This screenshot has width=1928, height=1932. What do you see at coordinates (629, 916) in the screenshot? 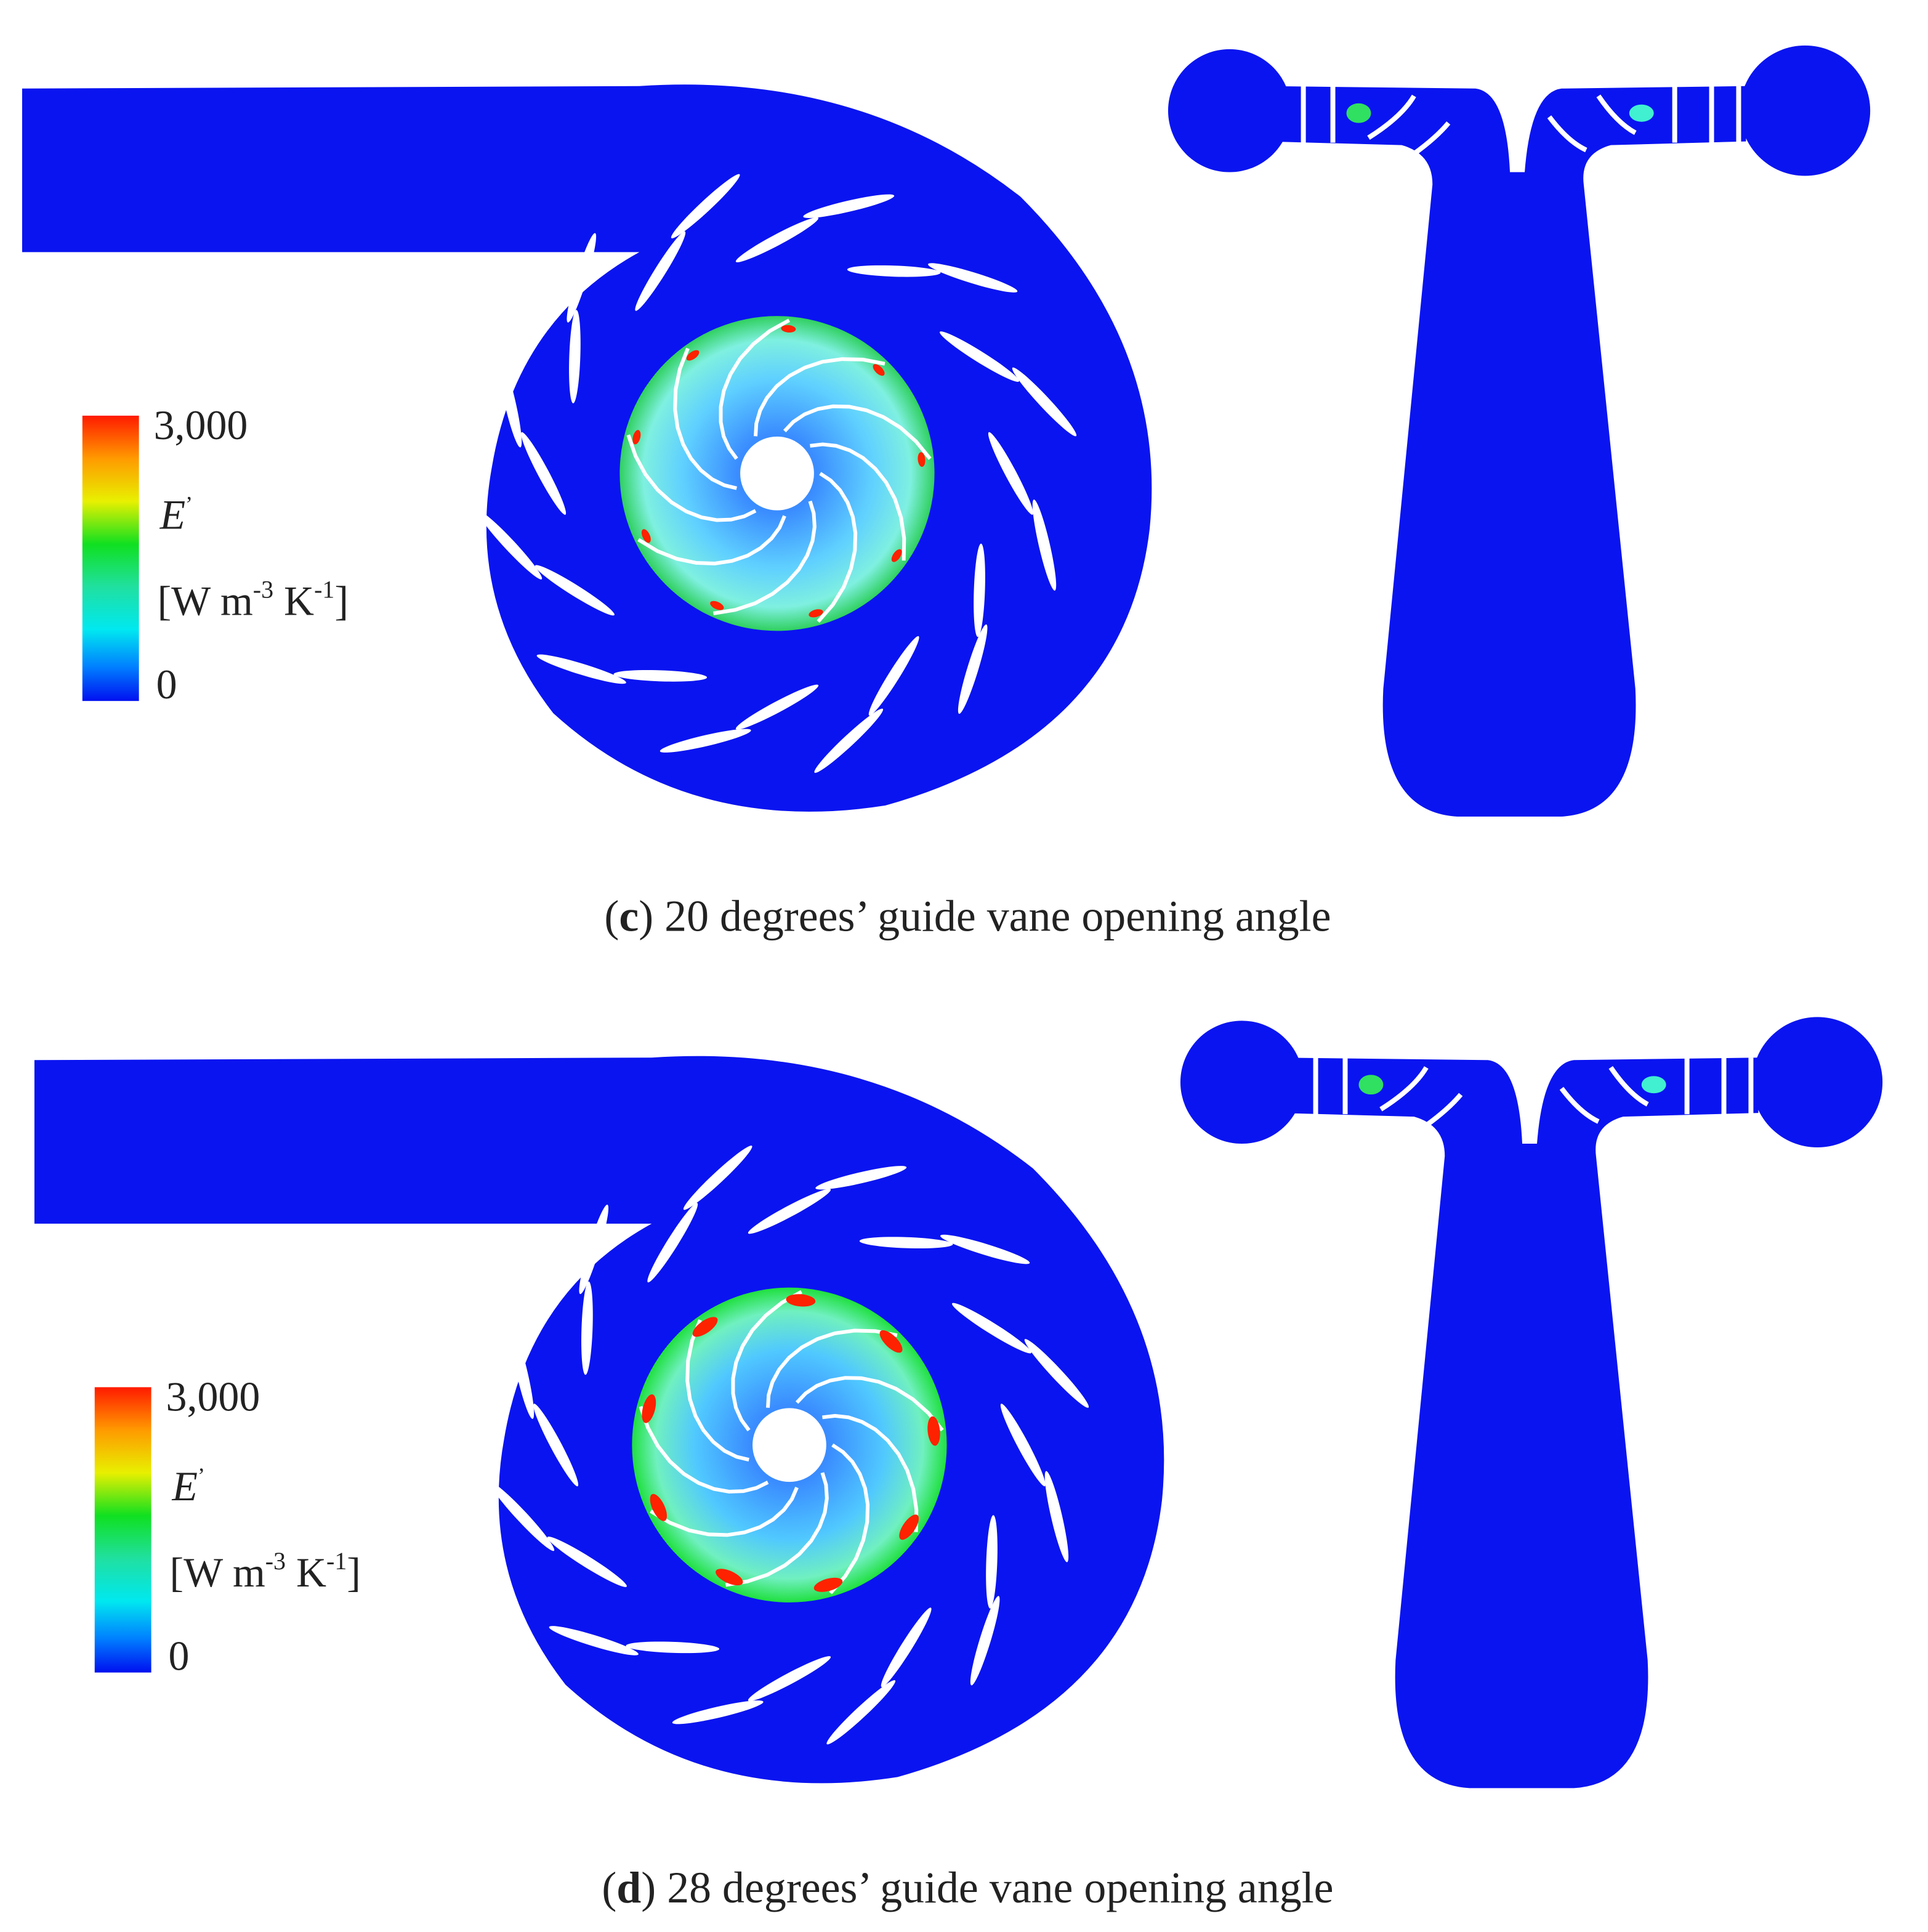
I see `caption-letter: c` at bounding box center [629, 916].